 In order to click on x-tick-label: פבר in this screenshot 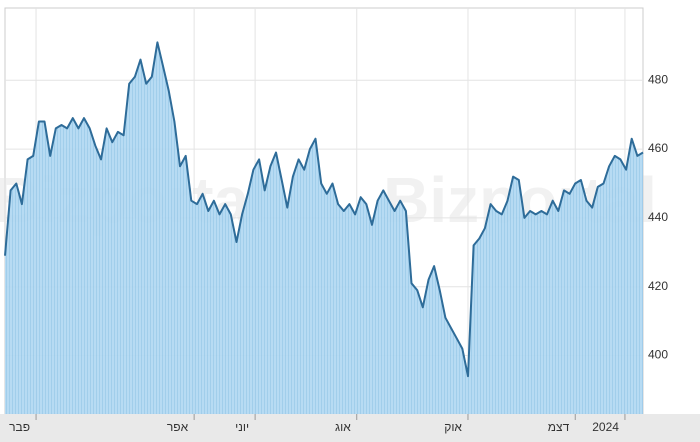, I will do `click(19, 427)`.